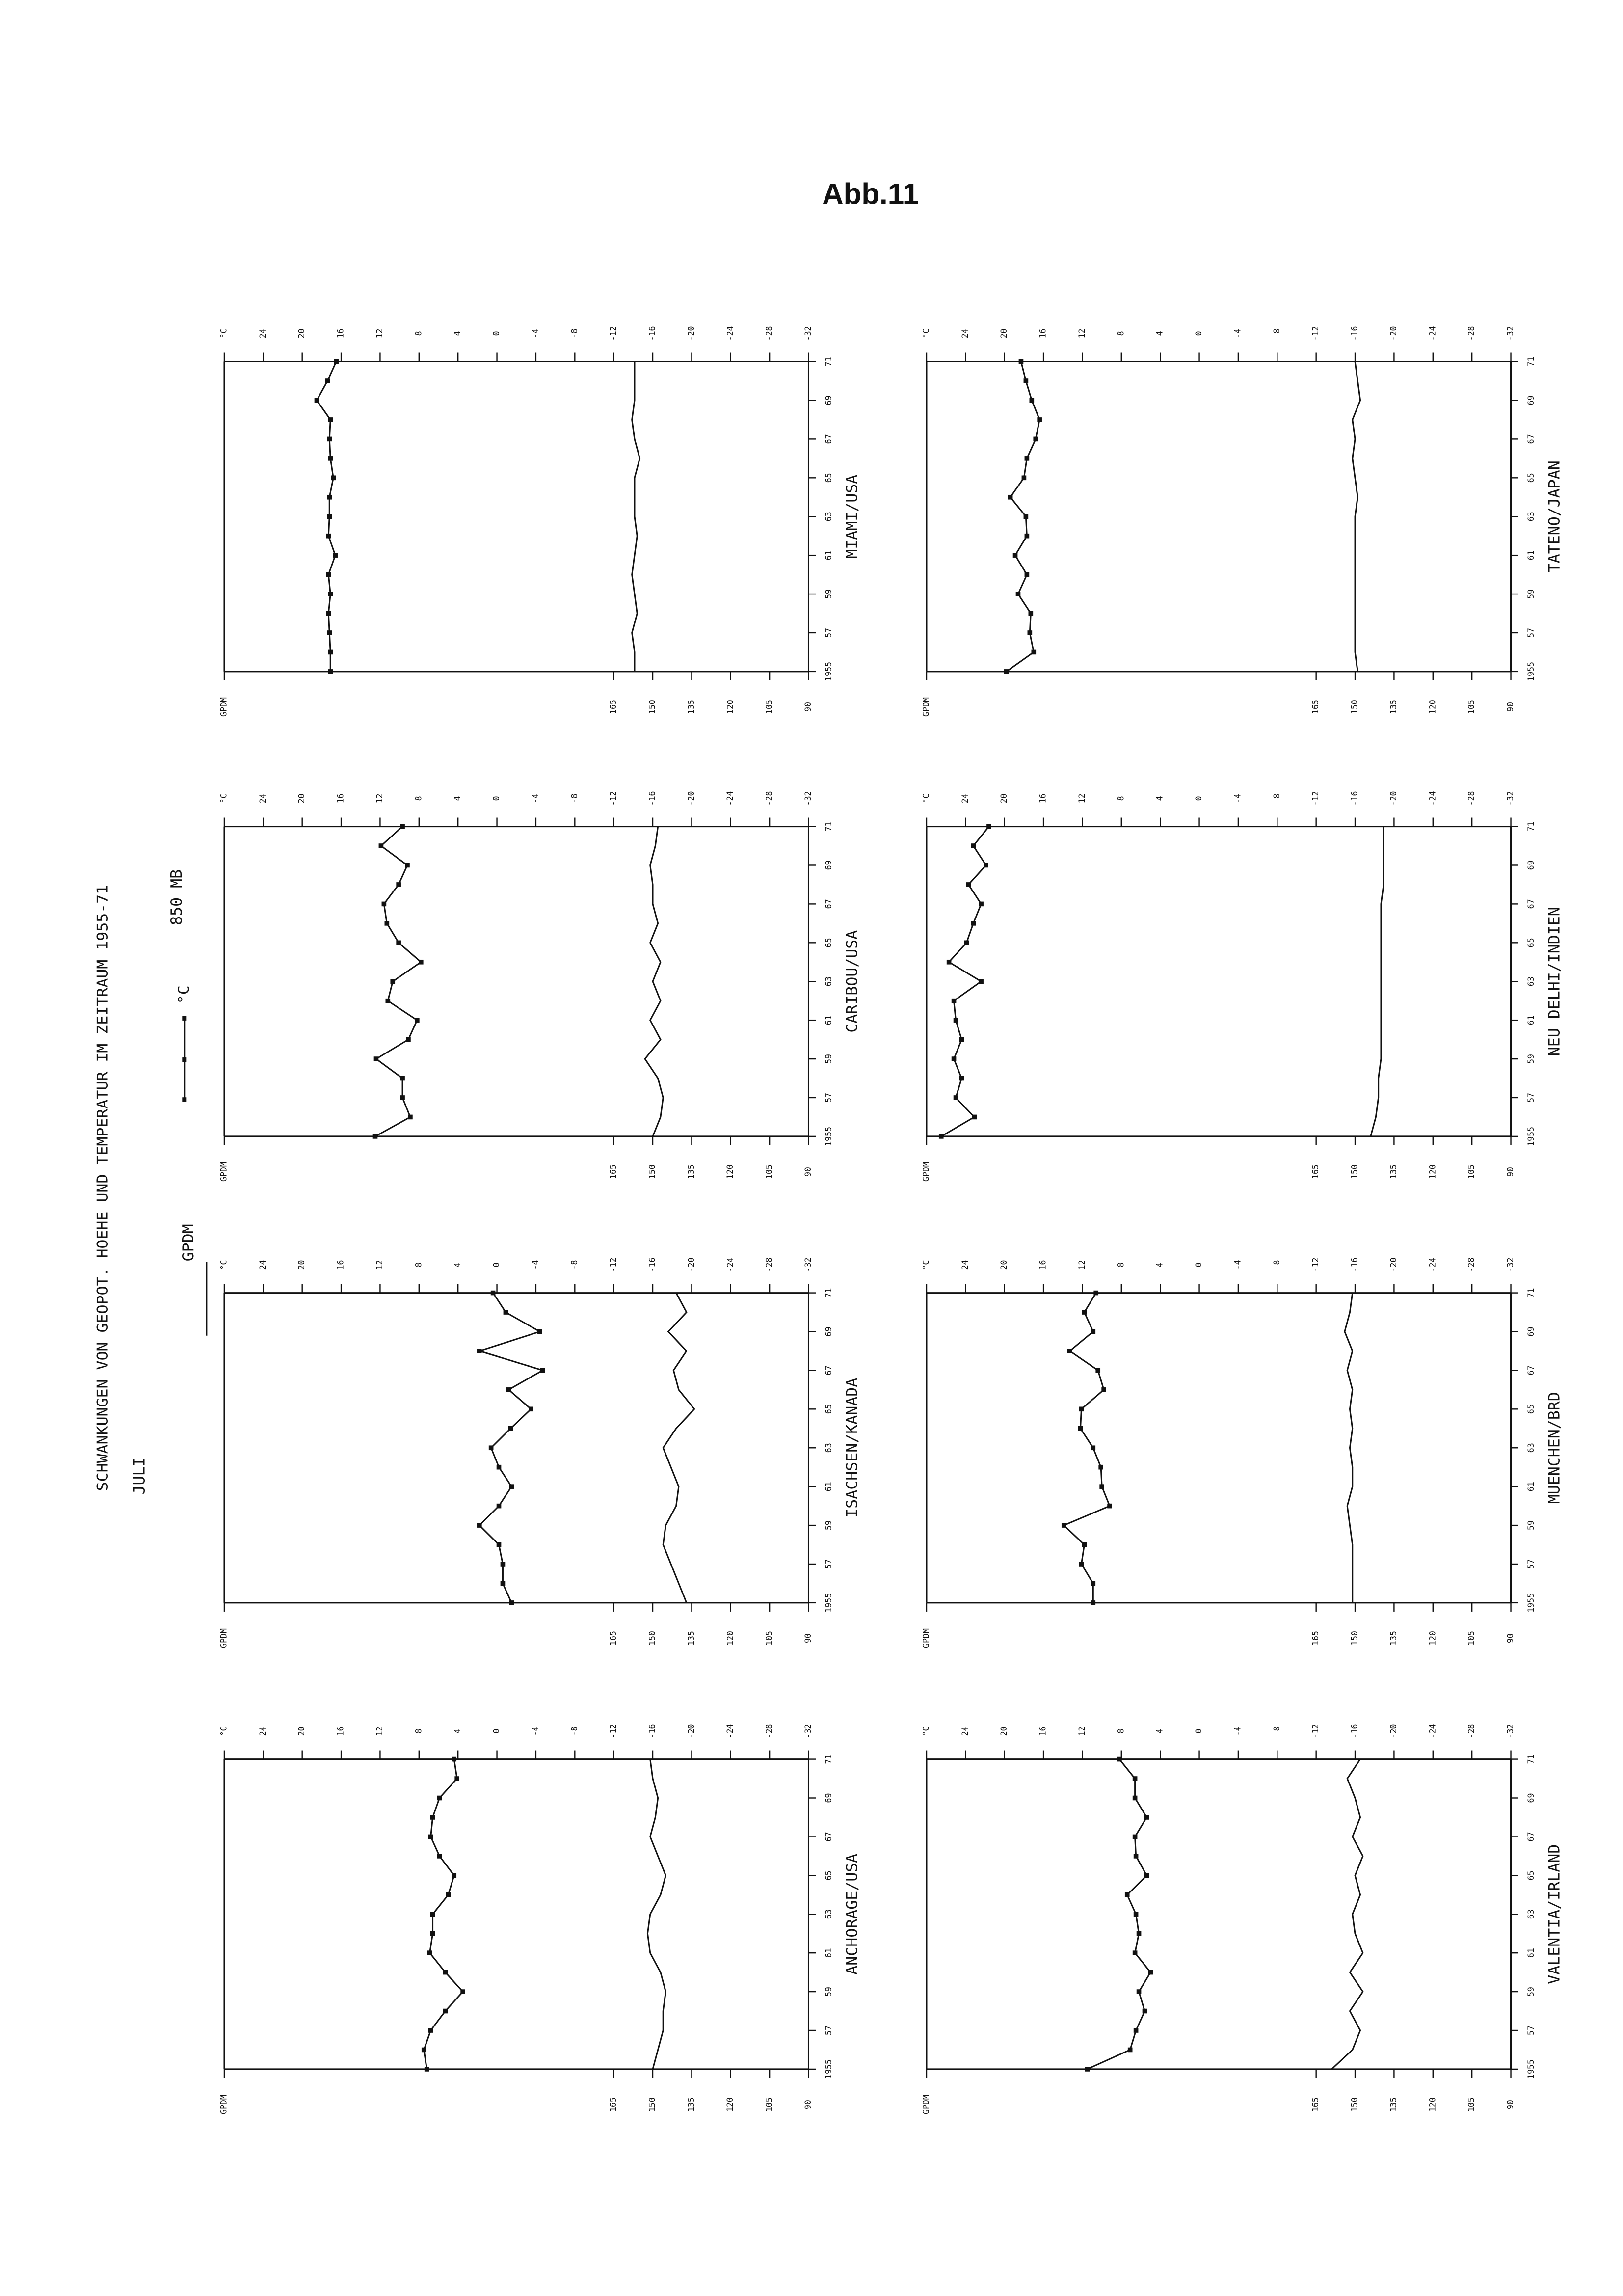 This screenshot has height=2296, width=1623. What do you see at coordinates (926, 798) in the screenshot?
I see `y-tick-label: °C` at bounding box center [926, 798].